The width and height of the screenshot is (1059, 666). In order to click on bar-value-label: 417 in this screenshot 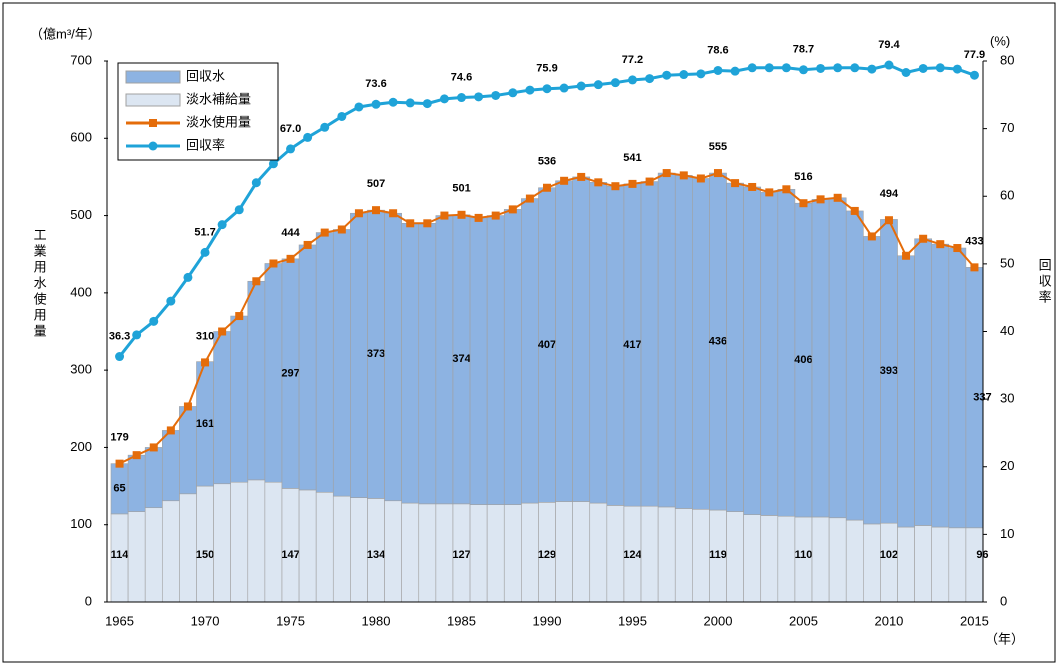, I will do `click(632, 345)`.